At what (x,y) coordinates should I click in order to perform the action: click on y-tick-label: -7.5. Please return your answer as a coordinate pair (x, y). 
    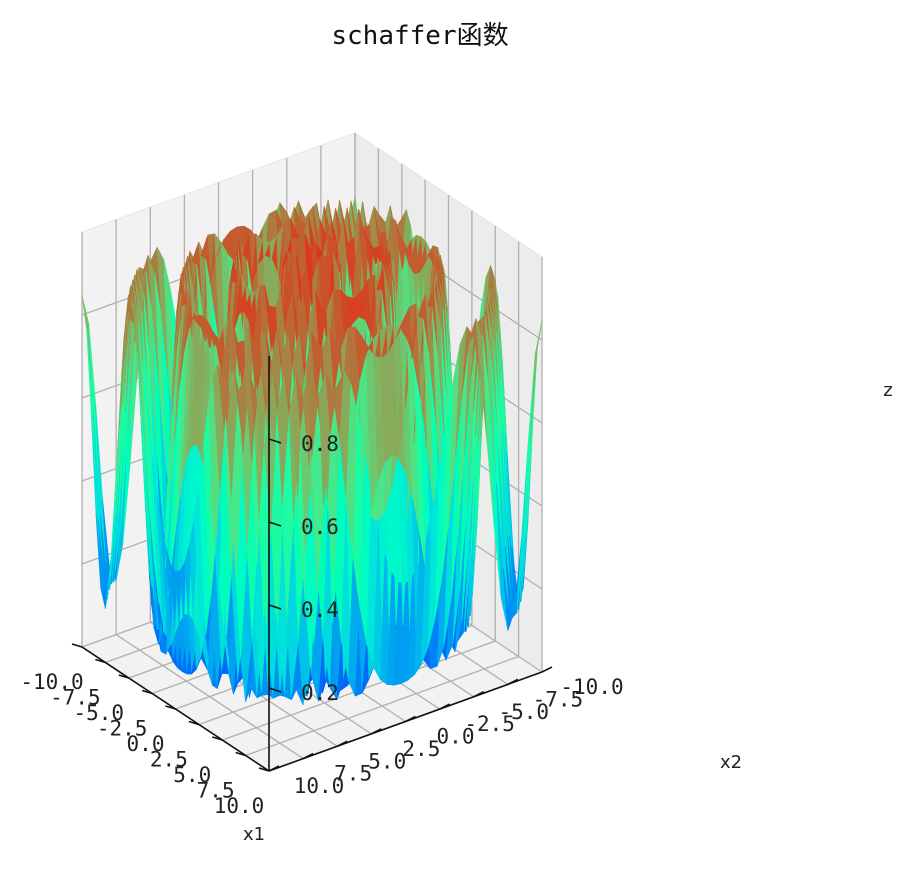
    Looking at the image, I should click on (558, 699).